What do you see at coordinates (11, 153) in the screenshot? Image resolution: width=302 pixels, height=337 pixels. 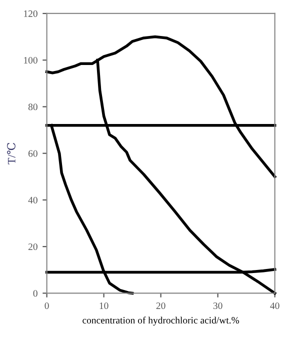 I see `y-axis-title: T/℃` at bounding box center [11, 153].